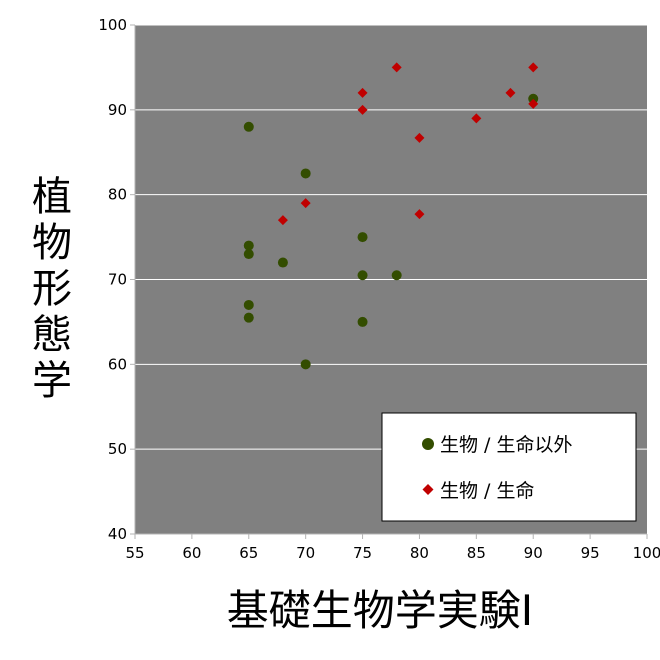 The image size is (660, 660). I want to click on y-axis-title-char: 植, so click(52, 197).